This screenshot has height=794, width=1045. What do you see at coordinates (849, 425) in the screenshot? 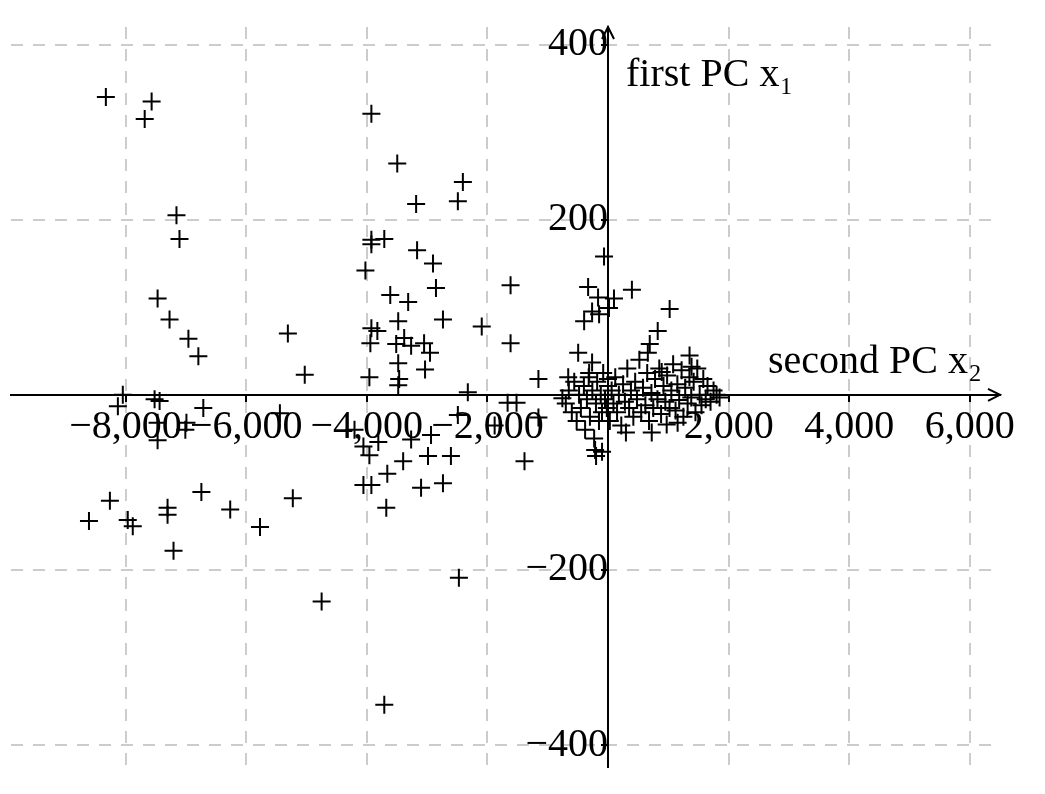
I see `x-tick-label: 4,000` at bounding box center [849, 425].